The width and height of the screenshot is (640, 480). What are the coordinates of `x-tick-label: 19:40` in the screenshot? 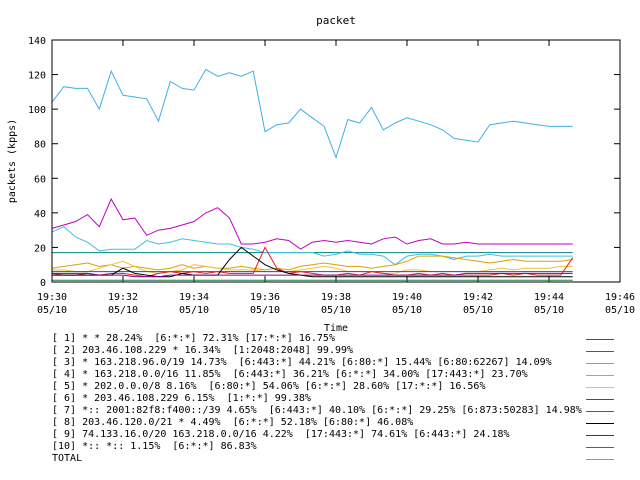 It's located at (407, 297).